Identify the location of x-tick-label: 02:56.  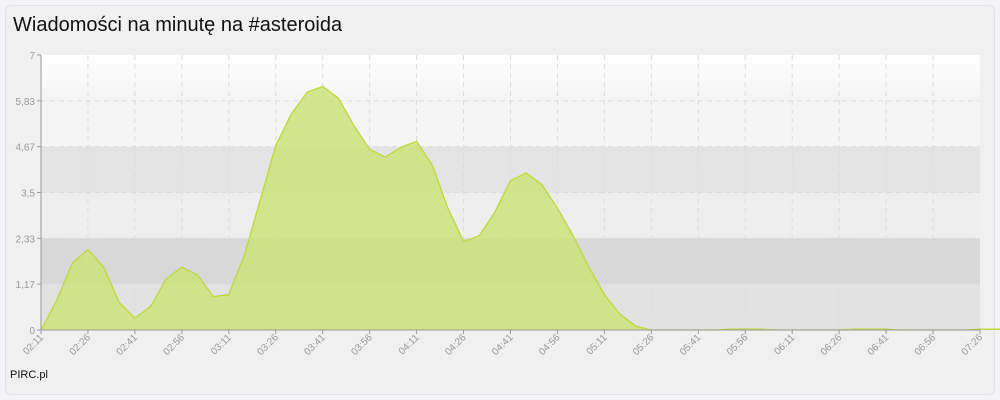
(174, 345).